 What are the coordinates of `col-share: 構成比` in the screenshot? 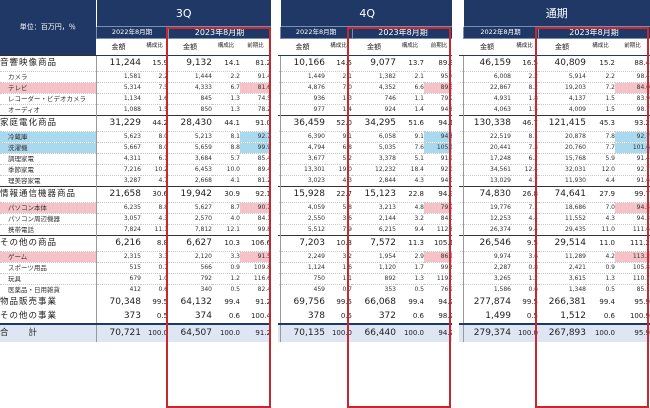 It's located at (524, 47).